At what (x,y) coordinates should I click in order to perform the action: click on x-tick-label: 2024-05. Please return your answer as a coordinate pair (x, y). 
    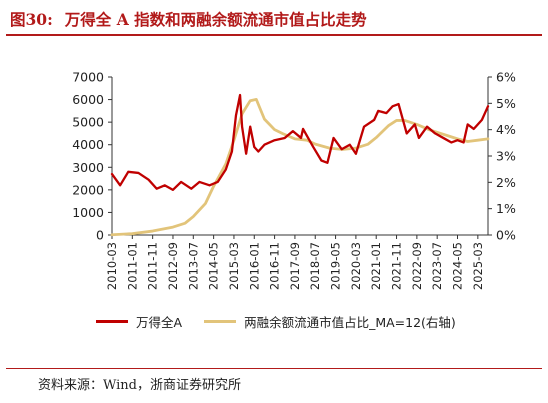
    Looking at the image, I should click on (458, 266).